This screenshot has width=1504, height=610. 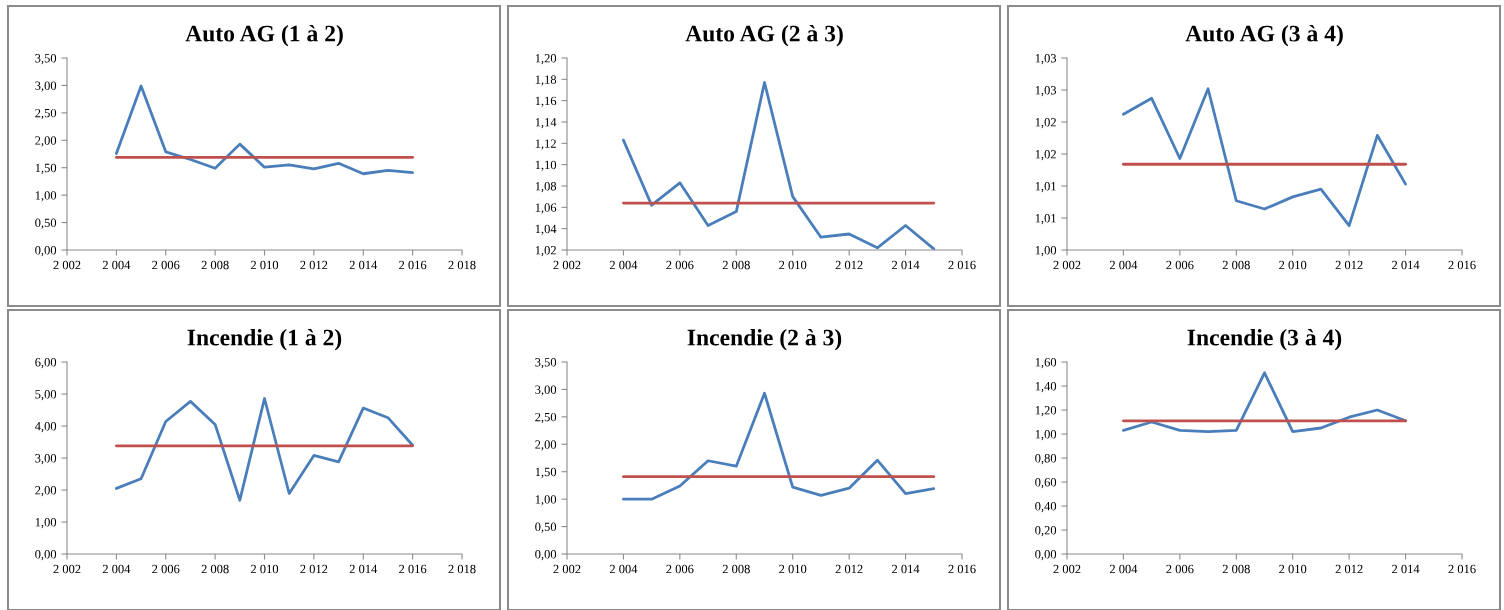 What do you see at coordinates (546, 527) in the screenshot?
I see `y-tick-label: 0,50` at bounding box center [546, 527].